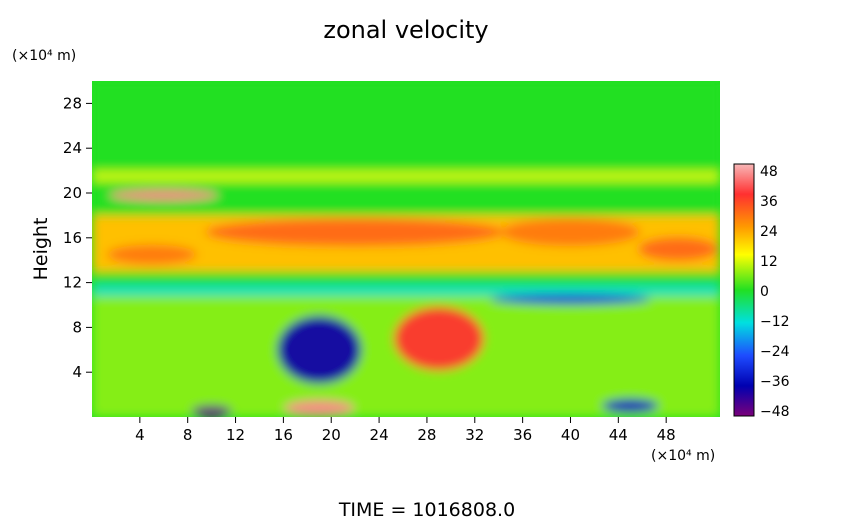  Describe the element at coordinates (283, 435) in the screenshot. I see `x-tick-label: 16` at that location.